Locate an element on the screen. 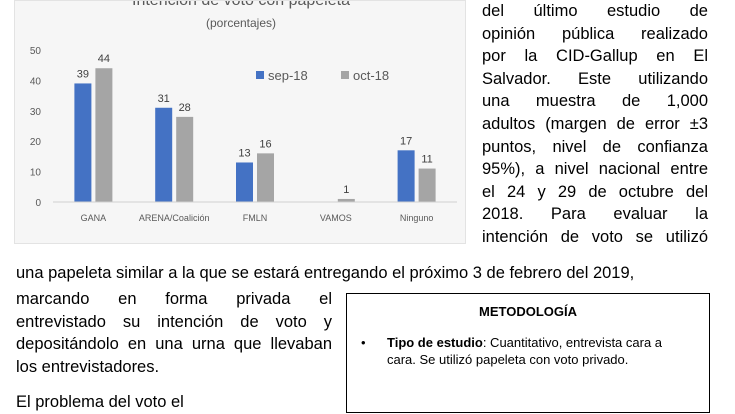 The height and width of the screenshot is (414, 735). legend-label-oct-18: oct-18 is located at coordinates (371, 75).